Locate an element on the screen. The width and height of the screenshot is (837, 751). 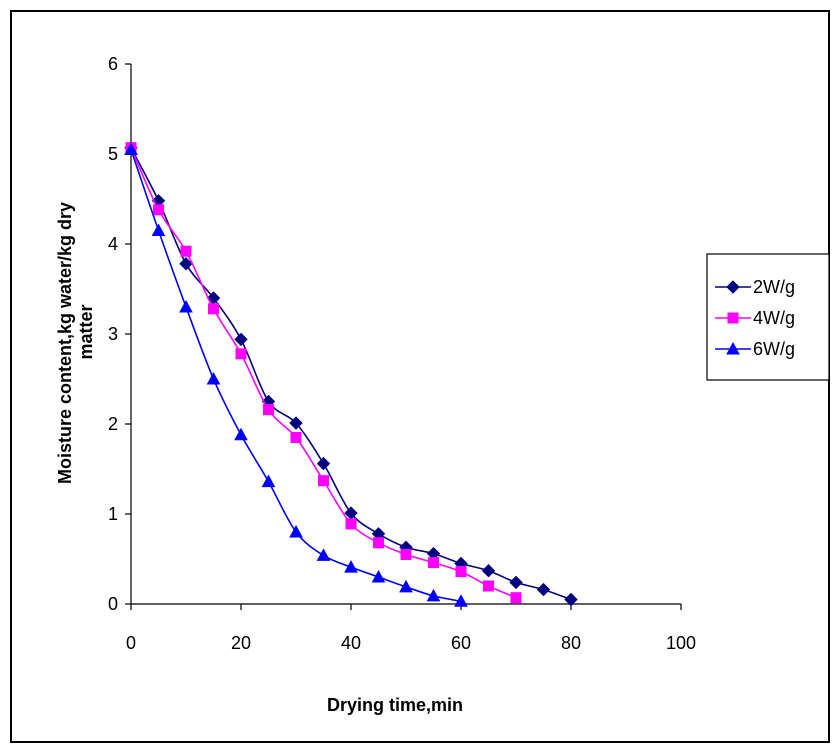
legend-item: 4W/g is located at coordinates (755, 318).